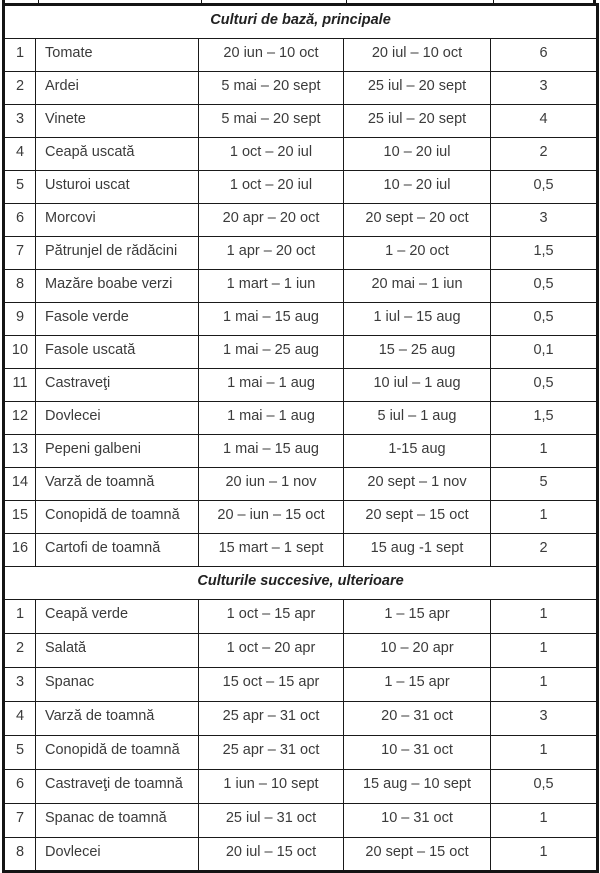 The image size is (600, 873). Describe the element at coordinates (19, 154) in the screenshot. I see `col-index: 4` at that location.